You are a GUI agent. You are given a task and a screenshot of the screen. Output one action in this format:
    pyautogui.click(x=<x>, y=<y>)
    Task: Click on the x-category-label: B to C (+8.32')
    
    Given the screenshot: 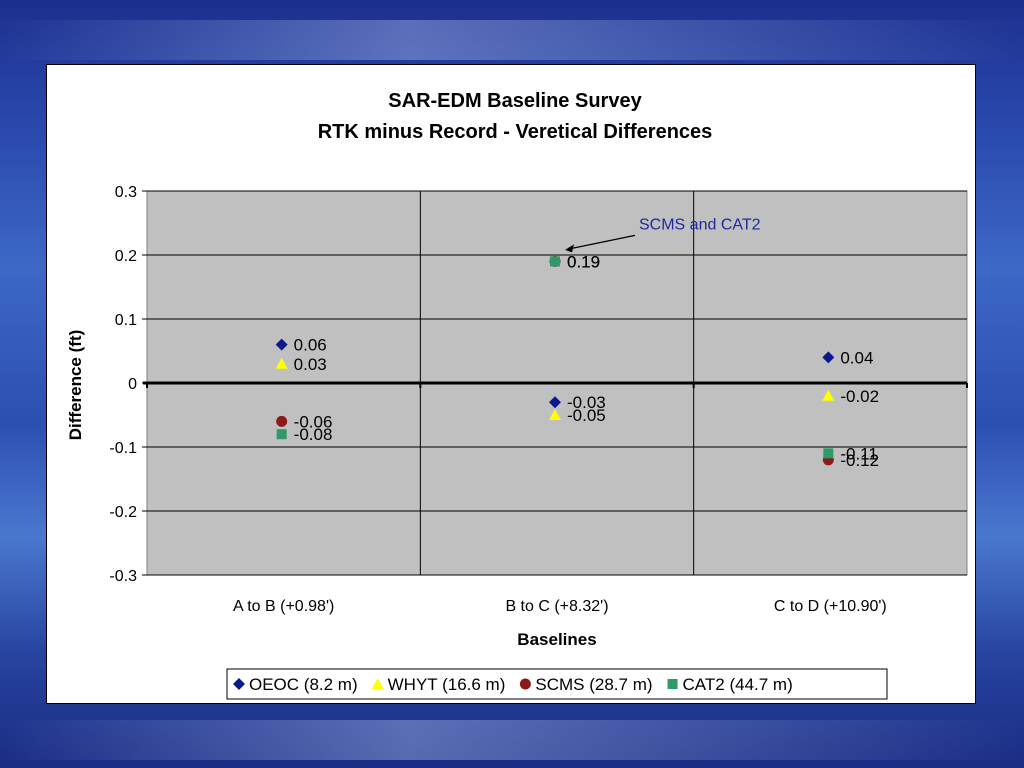 What is the action you would take?
    pyautogui.click(x=556, y=606)
    